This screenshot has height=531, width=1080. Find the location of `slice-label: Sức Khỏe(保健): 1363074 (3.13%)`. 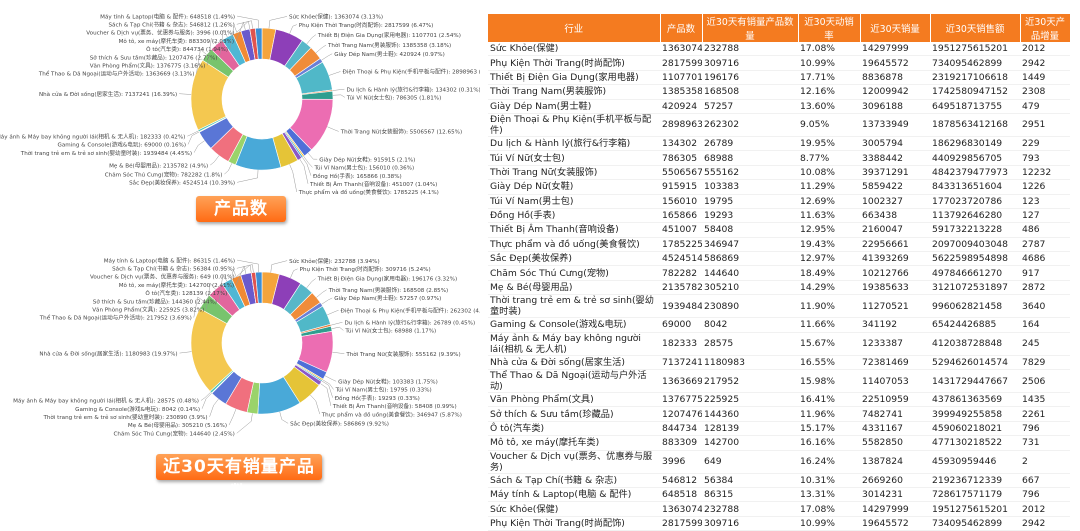

slice-label: Sức Khỏe(保健): 1363074 (3.13%) is located at coordinates (336, 17).